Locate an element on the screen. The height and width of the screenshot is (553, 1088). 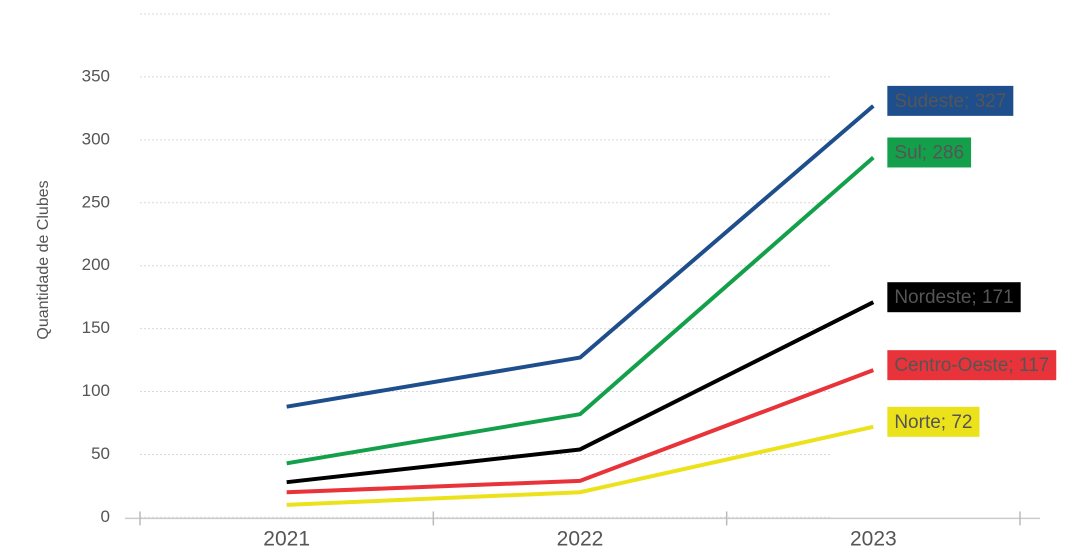
x-tick-label: 2023 is located at coordinates (873, 539).